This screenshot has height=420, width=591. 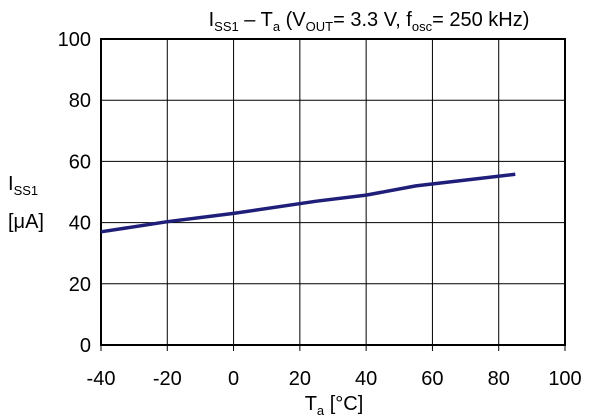 What do you see at coordinates (256, 20) in the screenshot?
I see `title-text: – T` at bounding box center [256, 20].